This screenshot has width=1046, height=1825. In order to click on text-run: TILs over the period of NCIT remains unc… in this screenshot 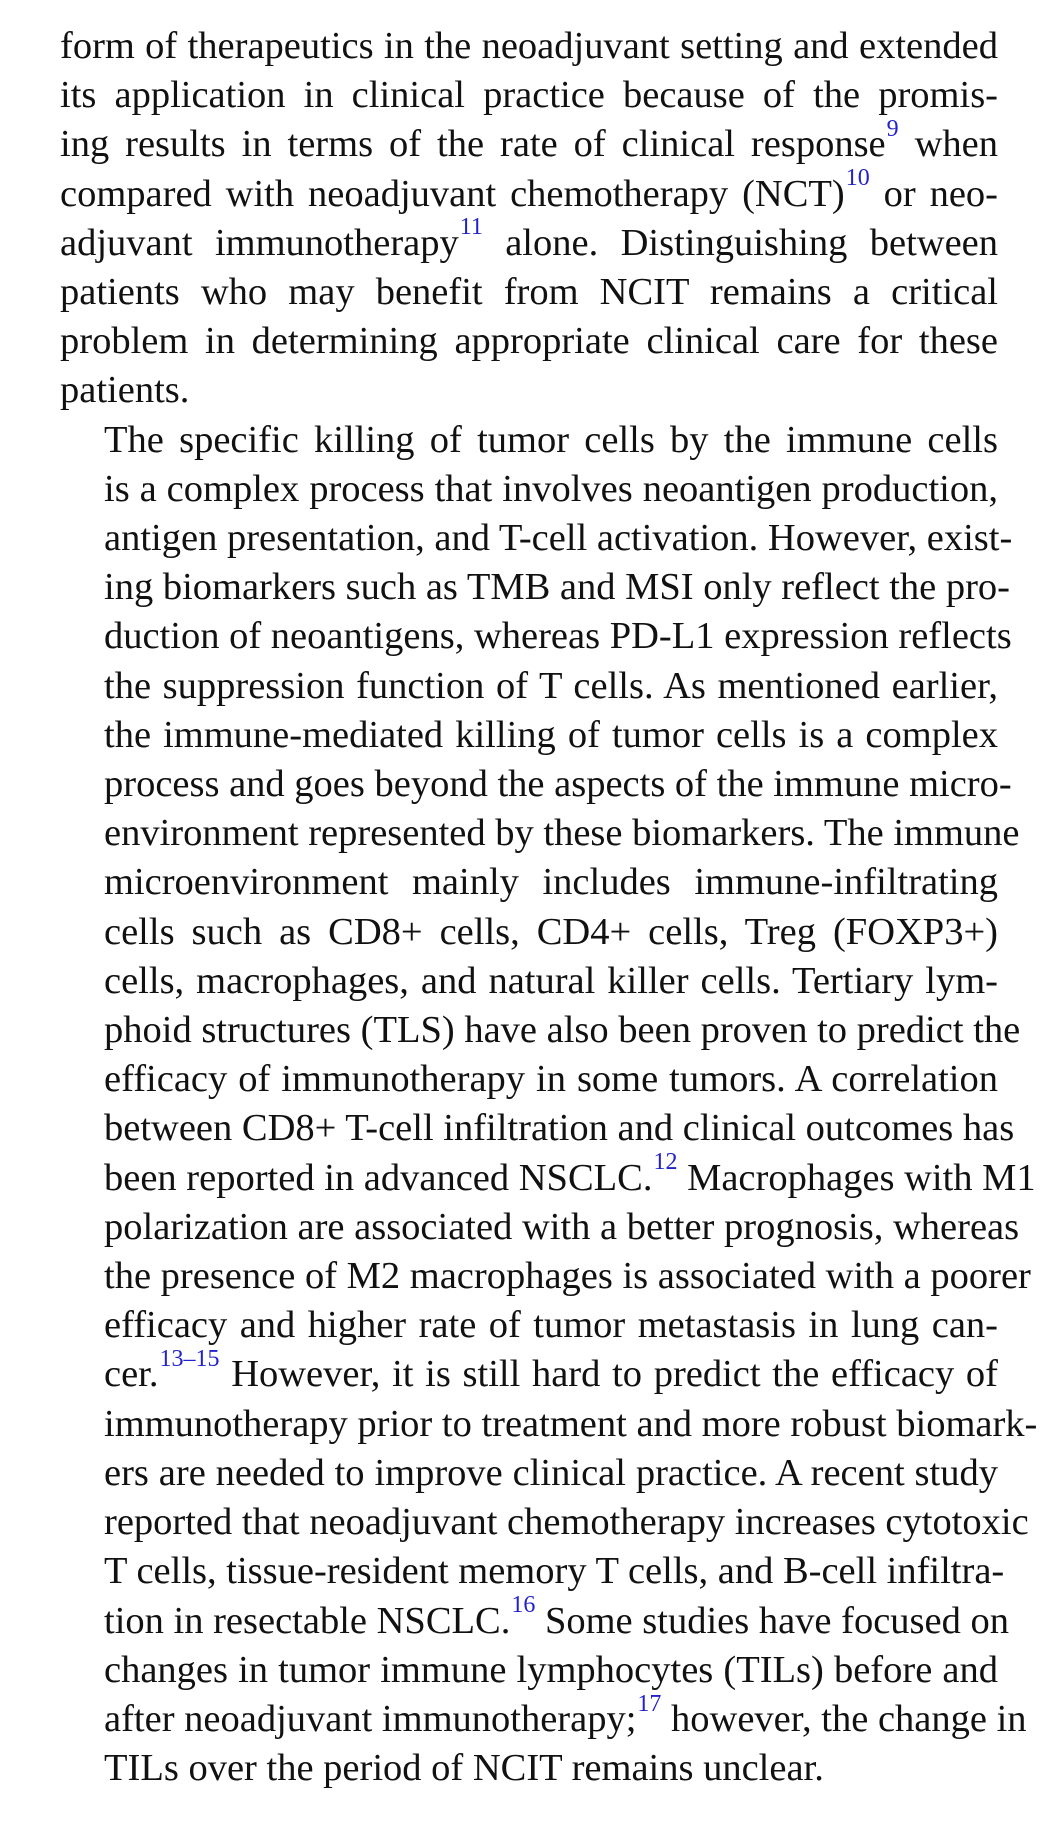, I will do `click(464, 1768)`.